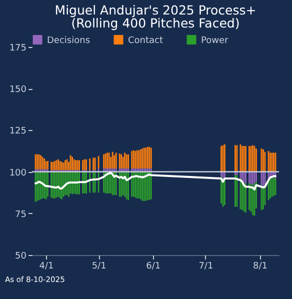  What do you see at coordinates (155, 16) in the screenshot?
I see `chart-title: Miguel Andujar's 2025 Process+ (Rolling 400 Pitches Faced)` at bounding box center [155, 16].